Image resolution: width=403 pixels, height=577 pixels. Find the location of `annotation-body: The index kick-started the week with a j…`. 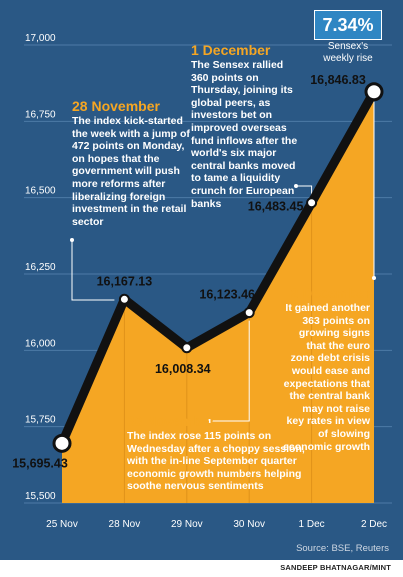

annotation-body: The index kick-started the week with a j… is located at coordinates (131, 171).